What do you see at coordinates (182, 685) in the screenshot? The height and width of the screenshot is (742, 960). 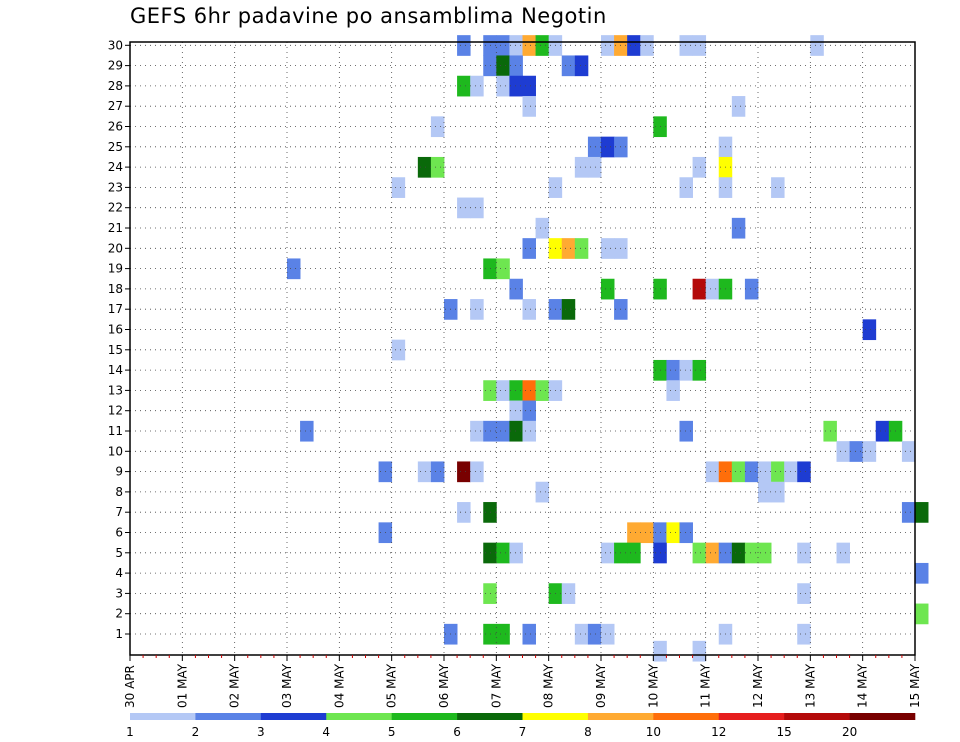 I see `x-tick-label: 01 MAY` at bounding box center [182, 685].